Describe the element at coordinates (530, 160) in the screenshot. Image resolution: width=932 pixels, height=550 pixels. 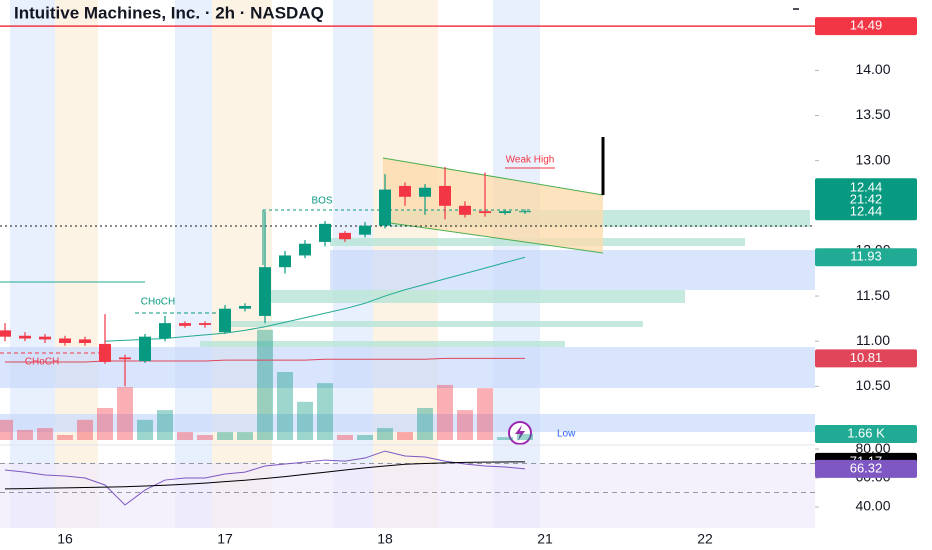
I see `weak-high-label: Weak High` at that location.